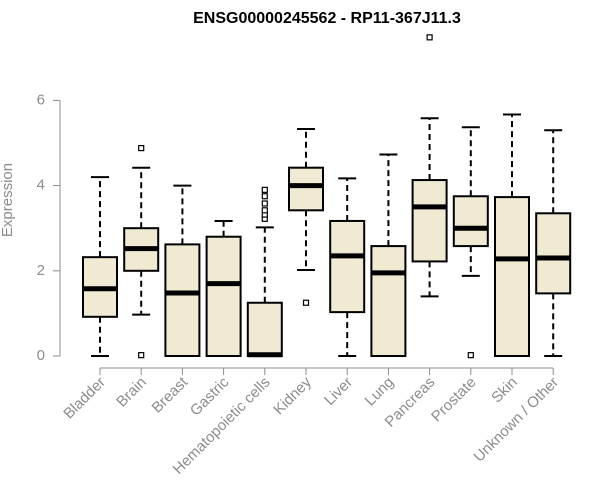 Image resolution: width=600 pixels, height=500 pixels. What do you see at coordinates (170, 394) in the screenshot?
I see `x-tick-label: Breast` at bounding box center [170, 394].